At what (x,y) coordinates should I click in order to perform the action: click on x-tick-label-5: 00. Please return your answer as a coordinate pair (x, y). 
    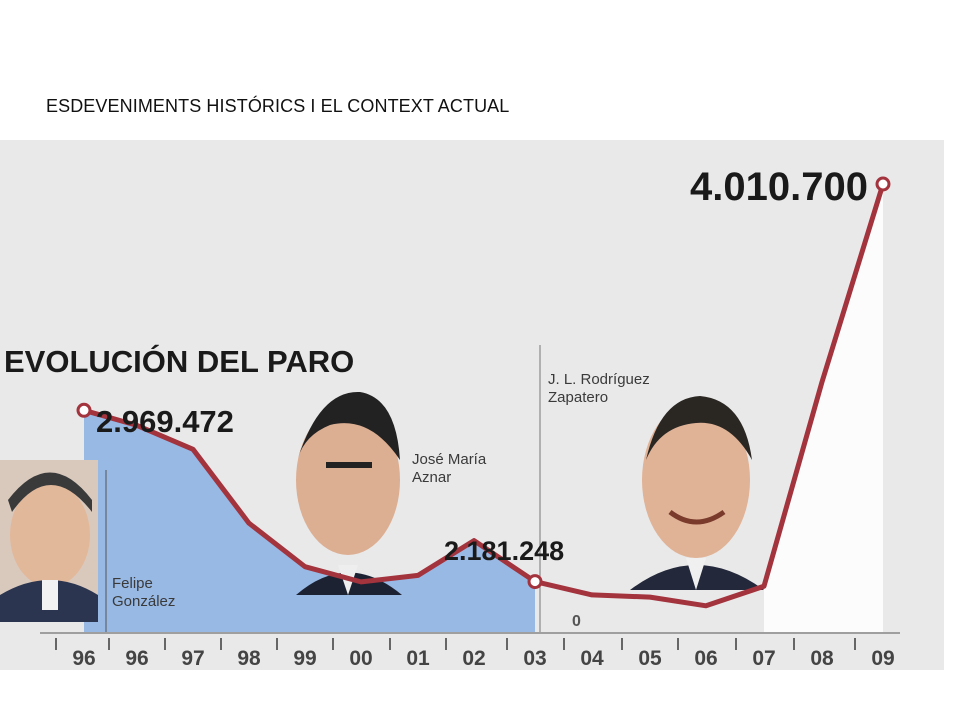
    Looking at the image, I should click on (360, 658).